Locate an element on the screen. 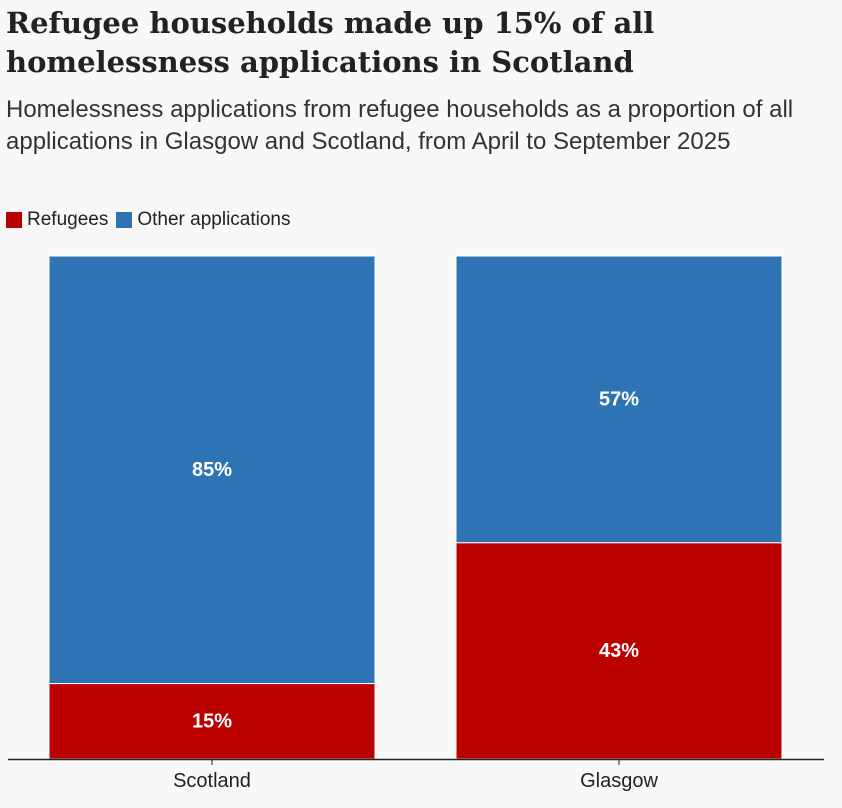 The width and height of the screenshot is (842, 808). x-tick-label-scotland: Scotland is located at coordinates (212, 781).